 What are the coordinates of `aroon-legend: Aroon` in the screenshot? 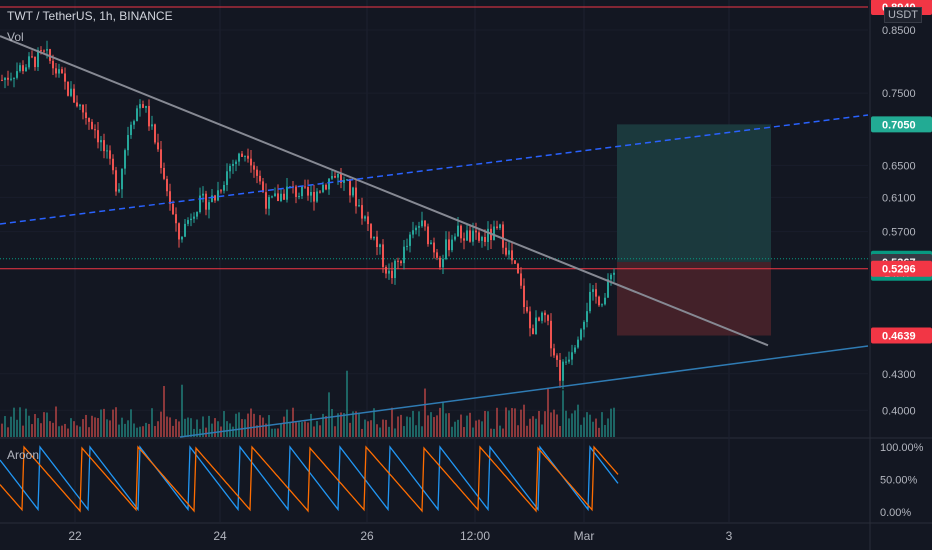 It's located at (23, 455).